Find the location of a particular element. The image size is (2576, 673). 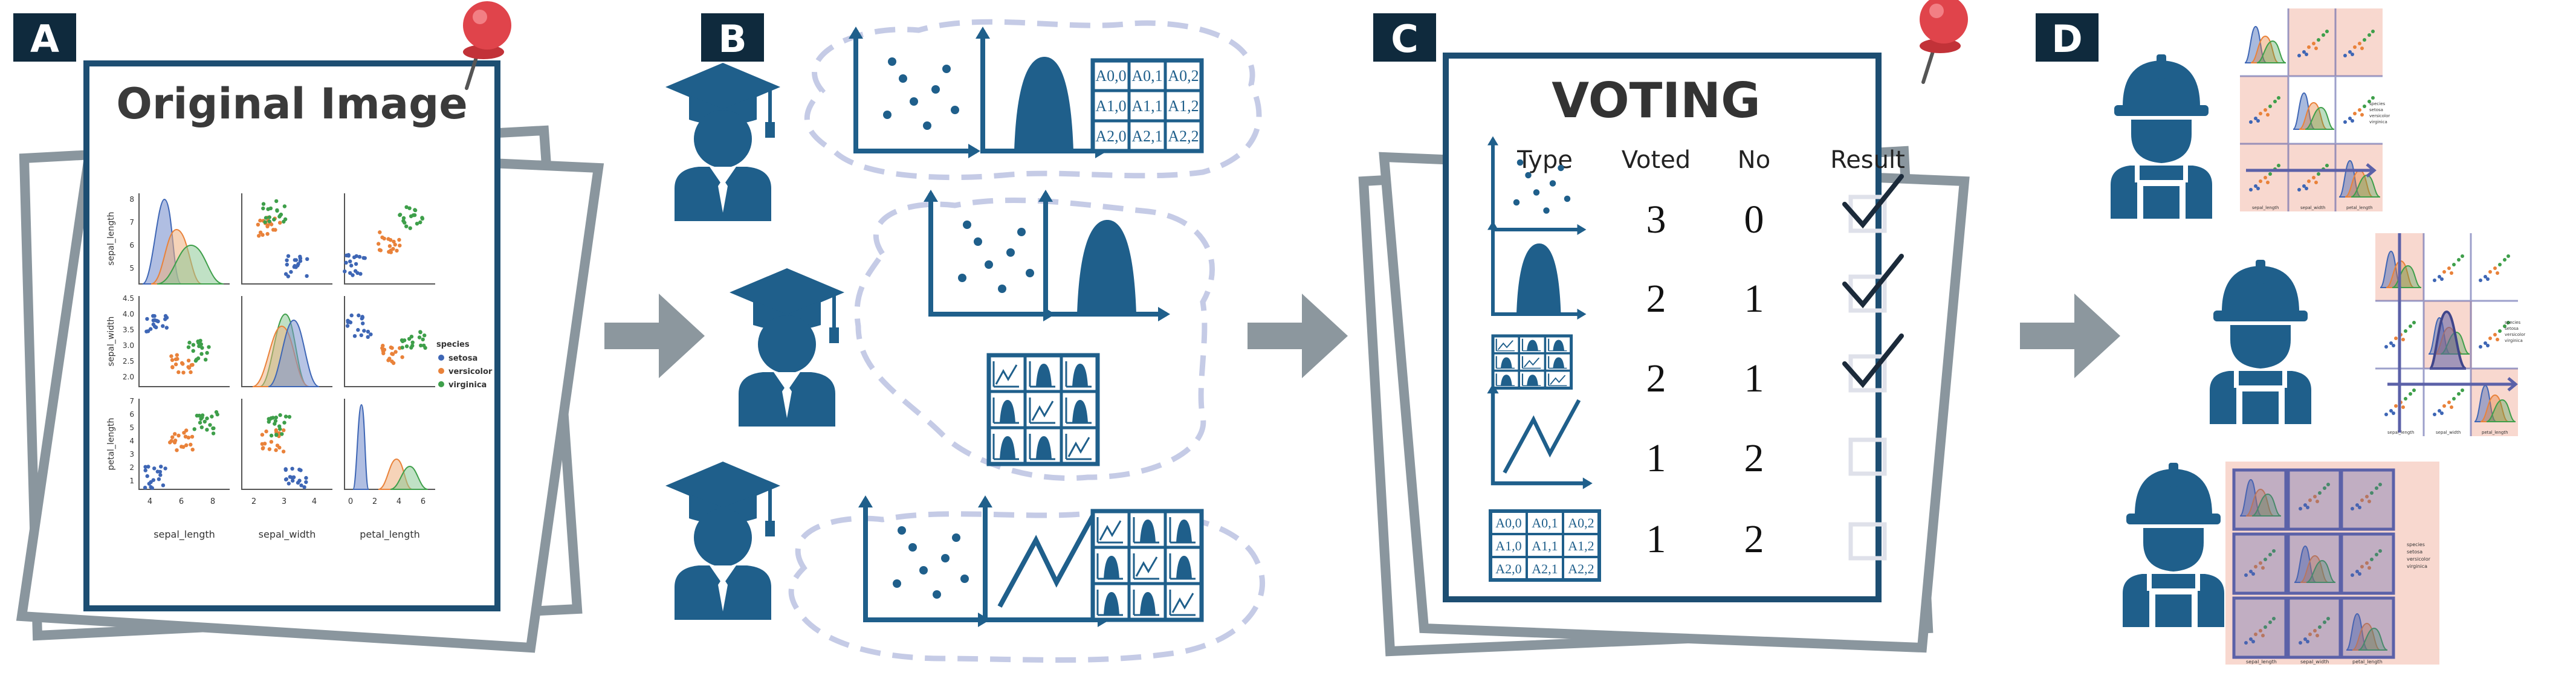

svg-text: 8 is located at coordinates (212, 501).